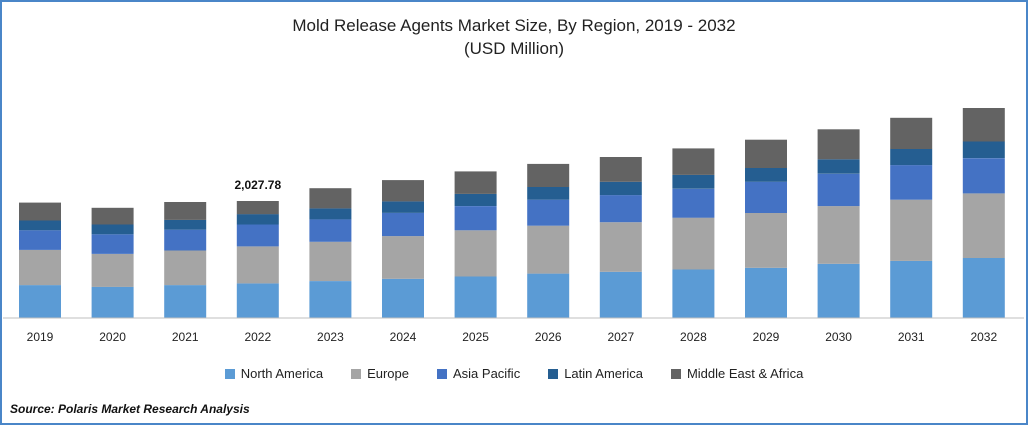  I want to click on bar-2024-middle-east-africa, so click(403, 191).